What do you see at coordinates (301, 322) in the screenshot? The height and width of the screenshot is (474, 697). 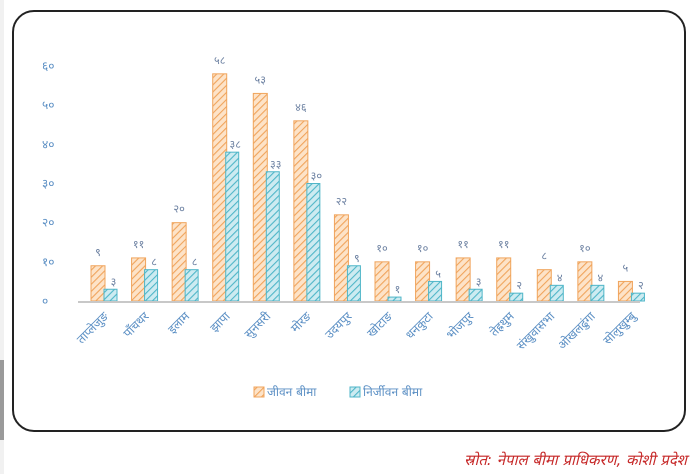 I see `category-label: मोरङ` at bounding box center [301, 322].